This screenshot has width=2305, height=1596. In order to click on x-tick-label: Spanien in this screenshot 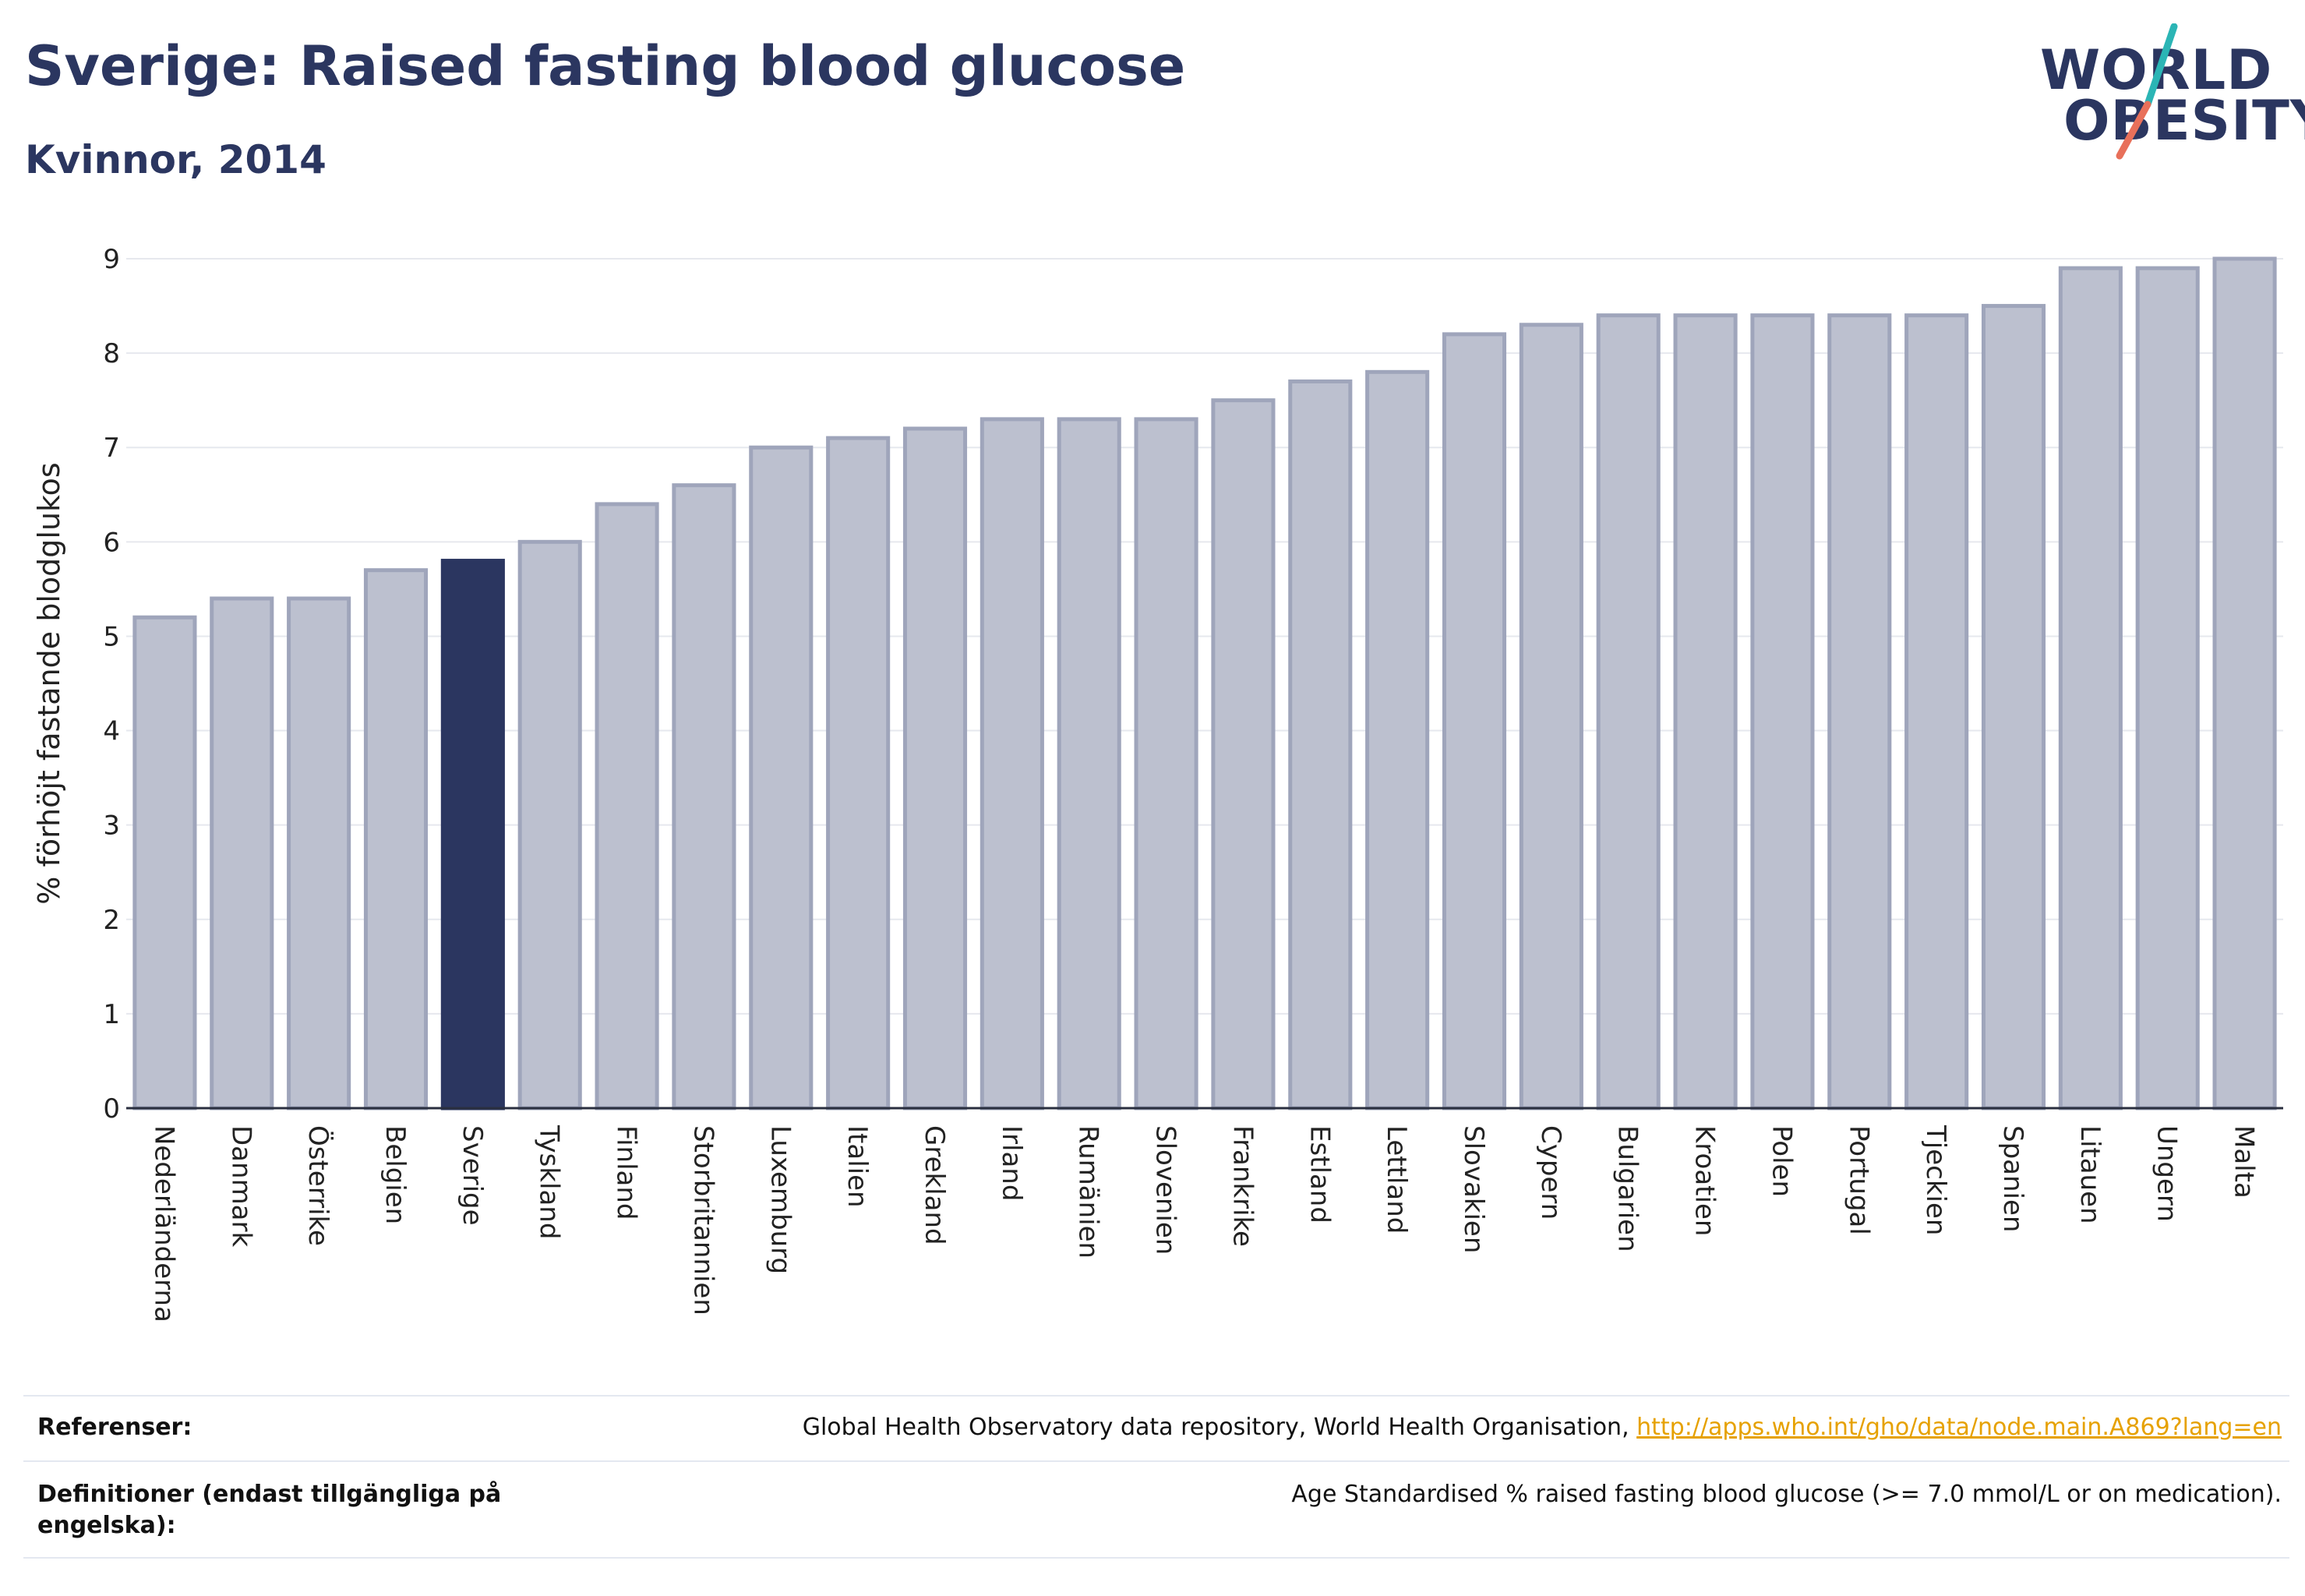, I will do `click(2013, 1178)`.